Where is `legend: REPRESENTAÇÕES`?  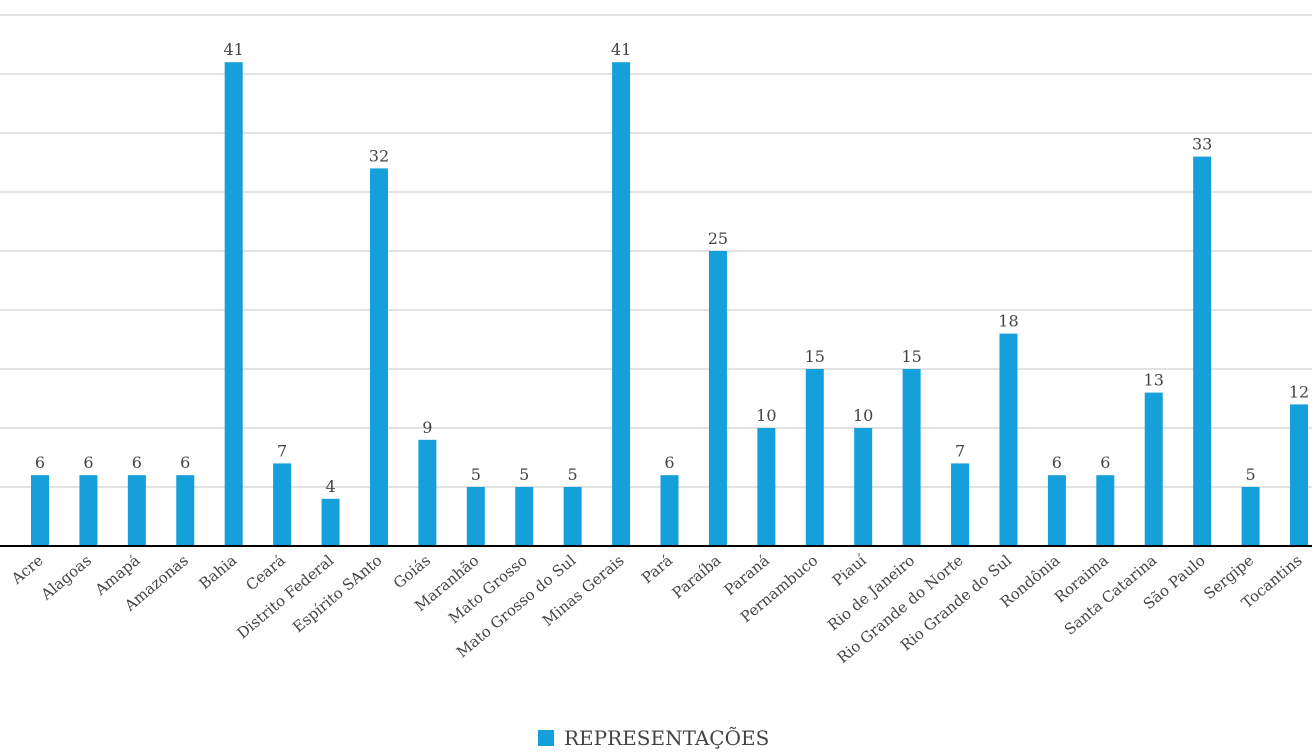 legend: REPRESENTAÇÕES is located at coordinates (653, 738).